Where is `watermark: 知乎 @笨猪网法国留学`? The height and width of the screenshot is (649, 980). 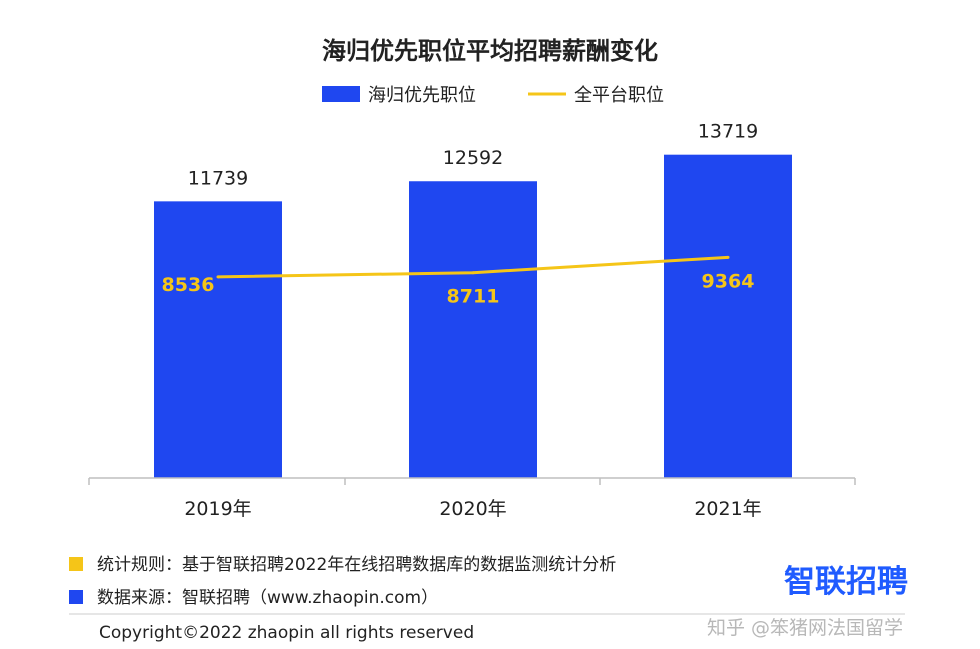
watermark: 知乎 @笨猪网法国留学 is located at coordinates (805, 628).